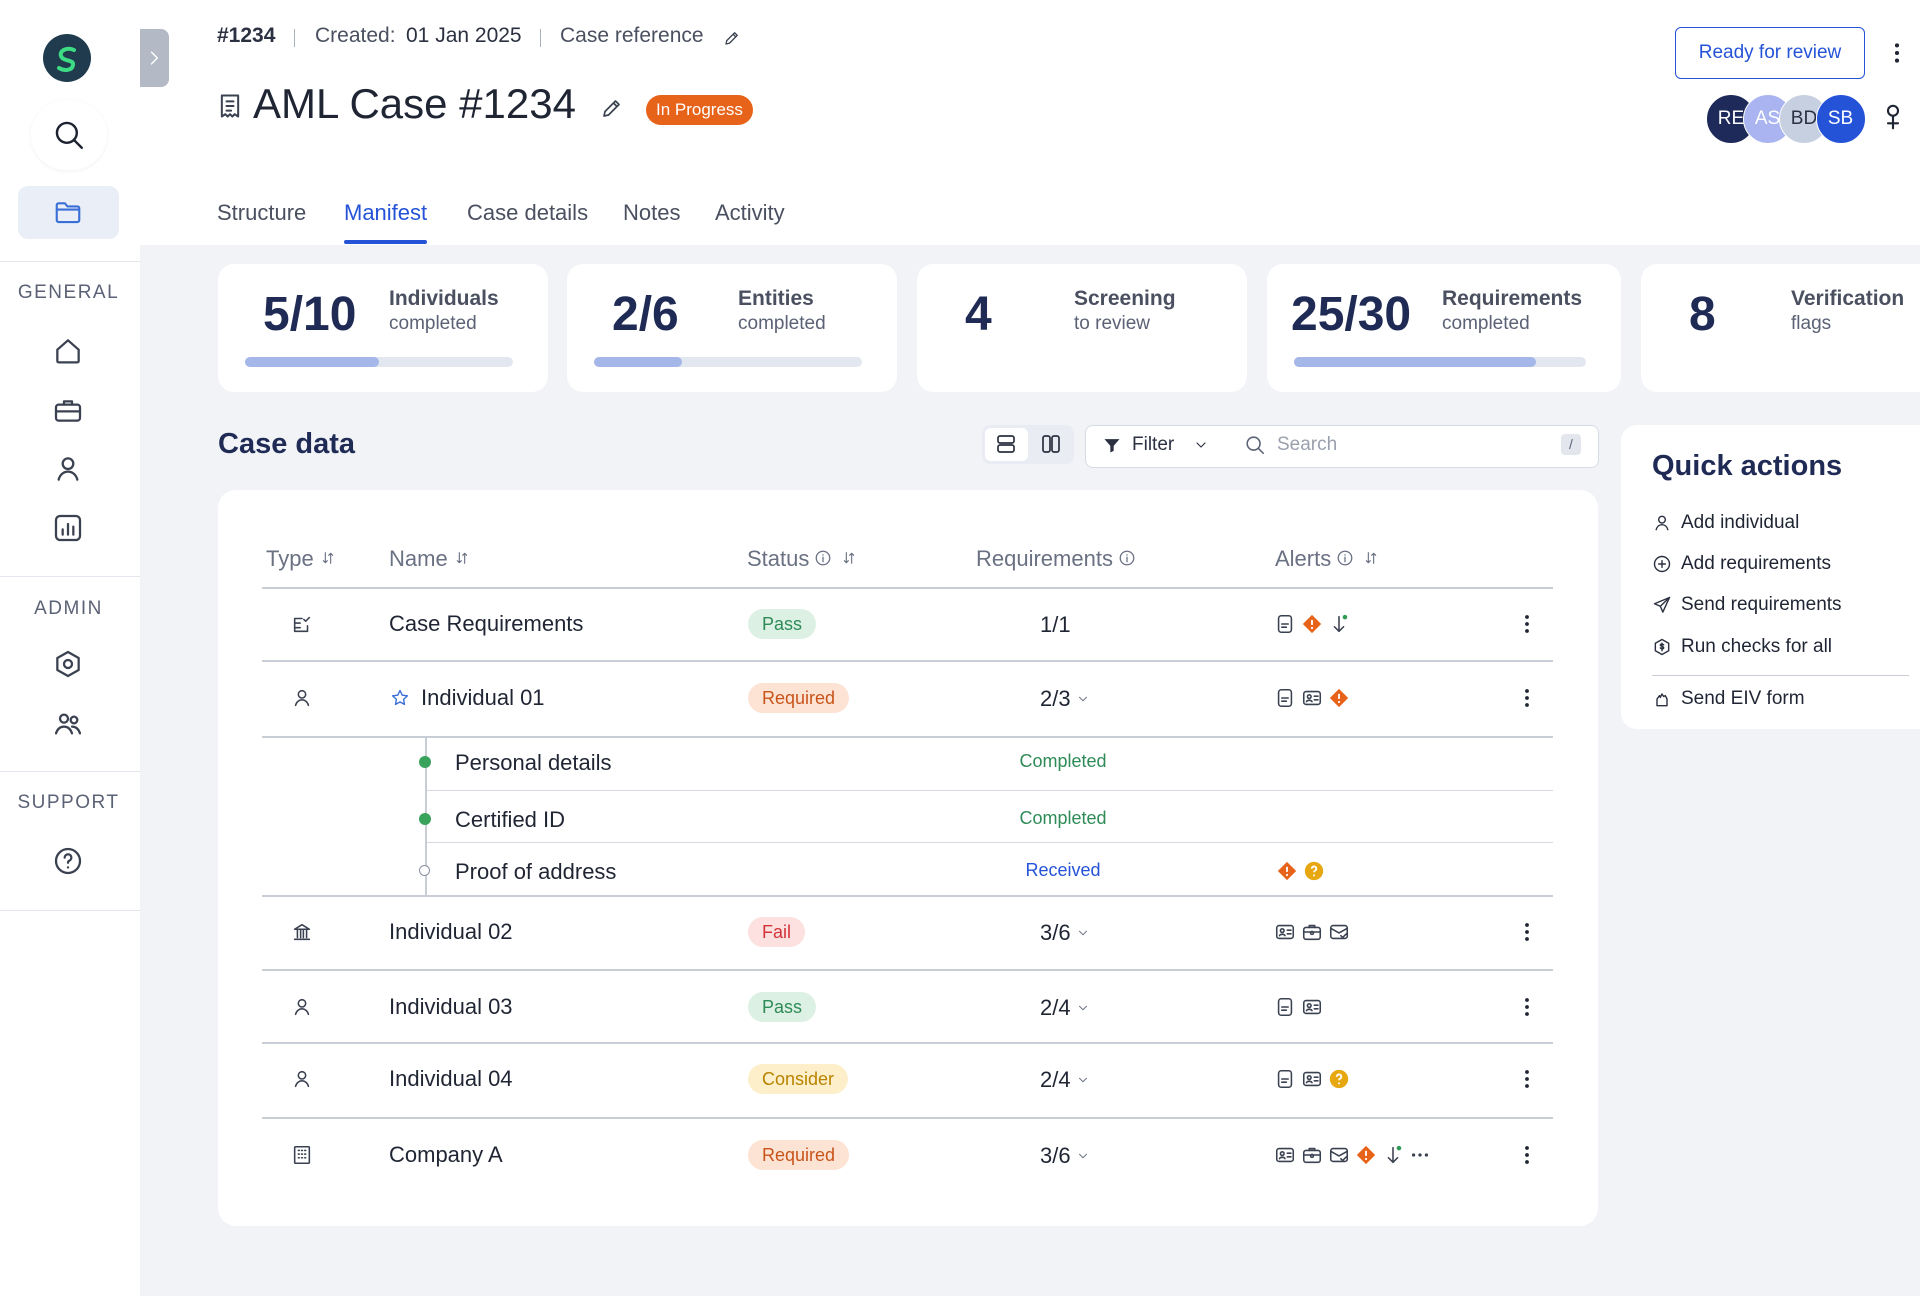 The image size is (1920, 1296). What do you see at coordinates (425, 762) in the screenshot?
I see `tree-dot` at bounding box center [425, 762].